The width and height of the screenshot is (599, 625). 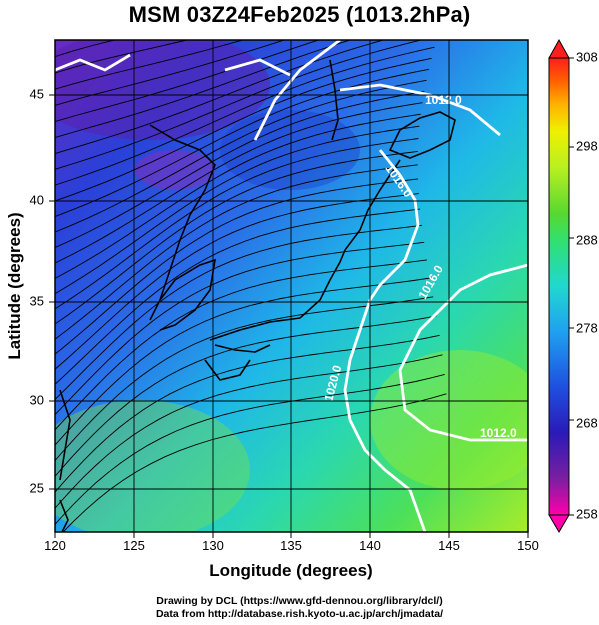 I want to click on y-axis-title: Latitude (degrees), so click(x=14, y=285).